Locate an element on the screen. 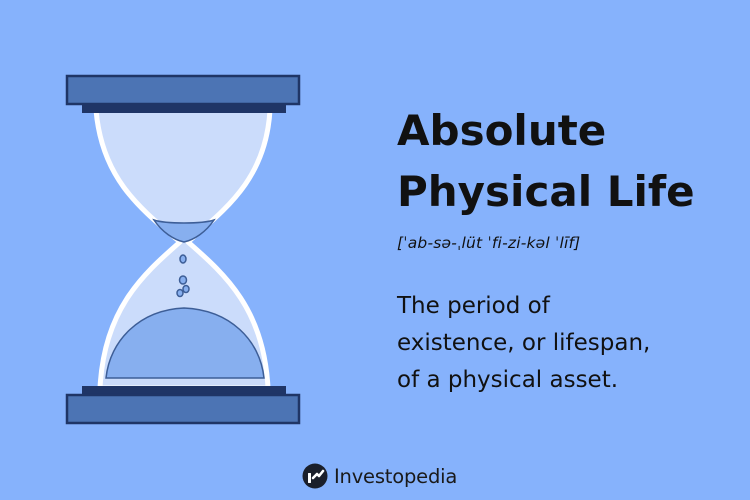 This screenshot has height=500, width=750. brand-name: Investopedia is located at coordinates (396, 476).